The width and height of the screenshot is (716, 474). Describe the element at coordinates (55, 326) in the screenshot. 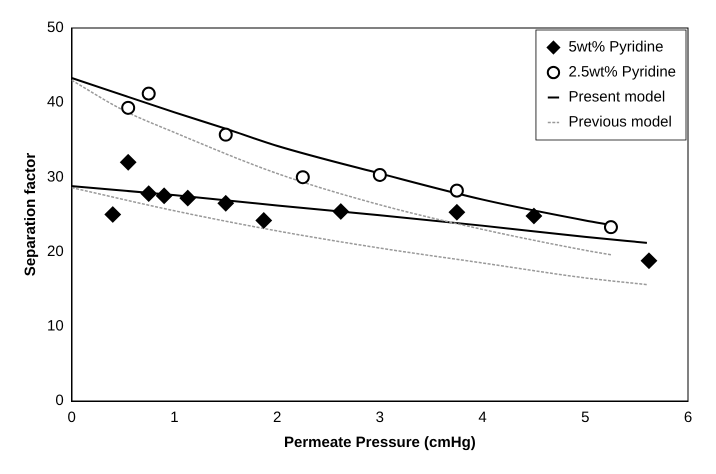

I see `y-tick-label: 10` at that location.